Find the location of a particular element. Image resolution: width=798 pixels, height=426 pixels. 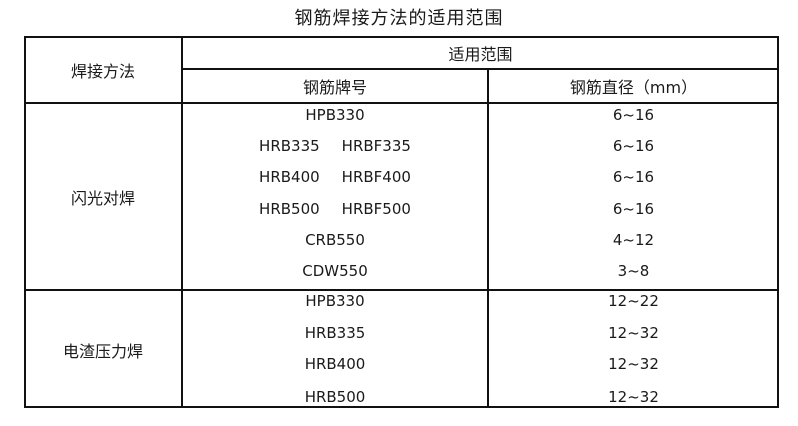

method-cell: 闪光对焊 is located at coordinates (102, 198).